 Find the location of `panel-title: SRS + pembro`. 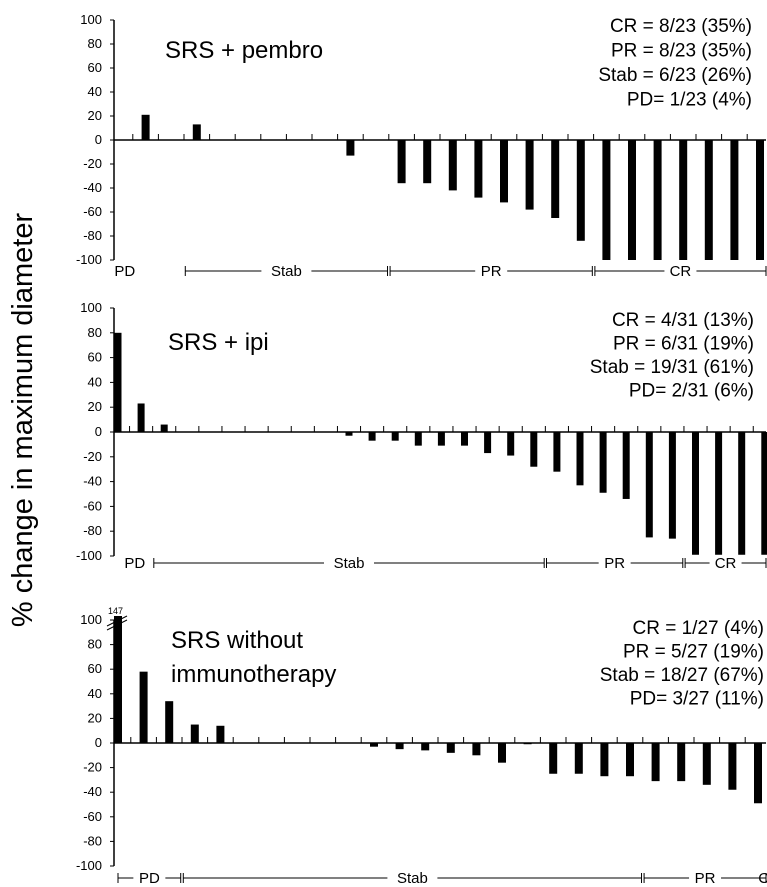

panel-title: SRS + pembro is located at coordinates (244, 50).